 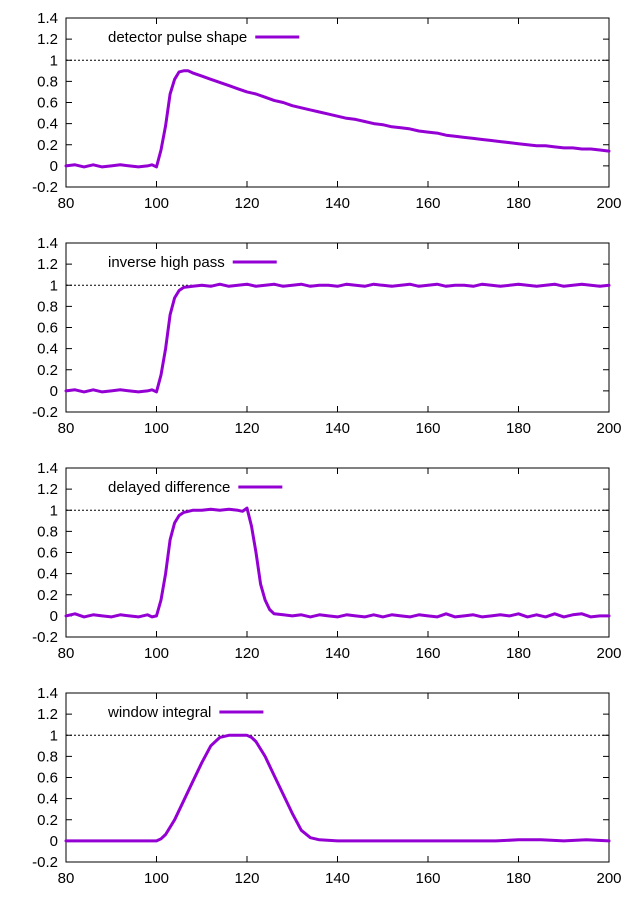 I want to click on legend-label: detector pulse shape, so click(x=177, y=37).